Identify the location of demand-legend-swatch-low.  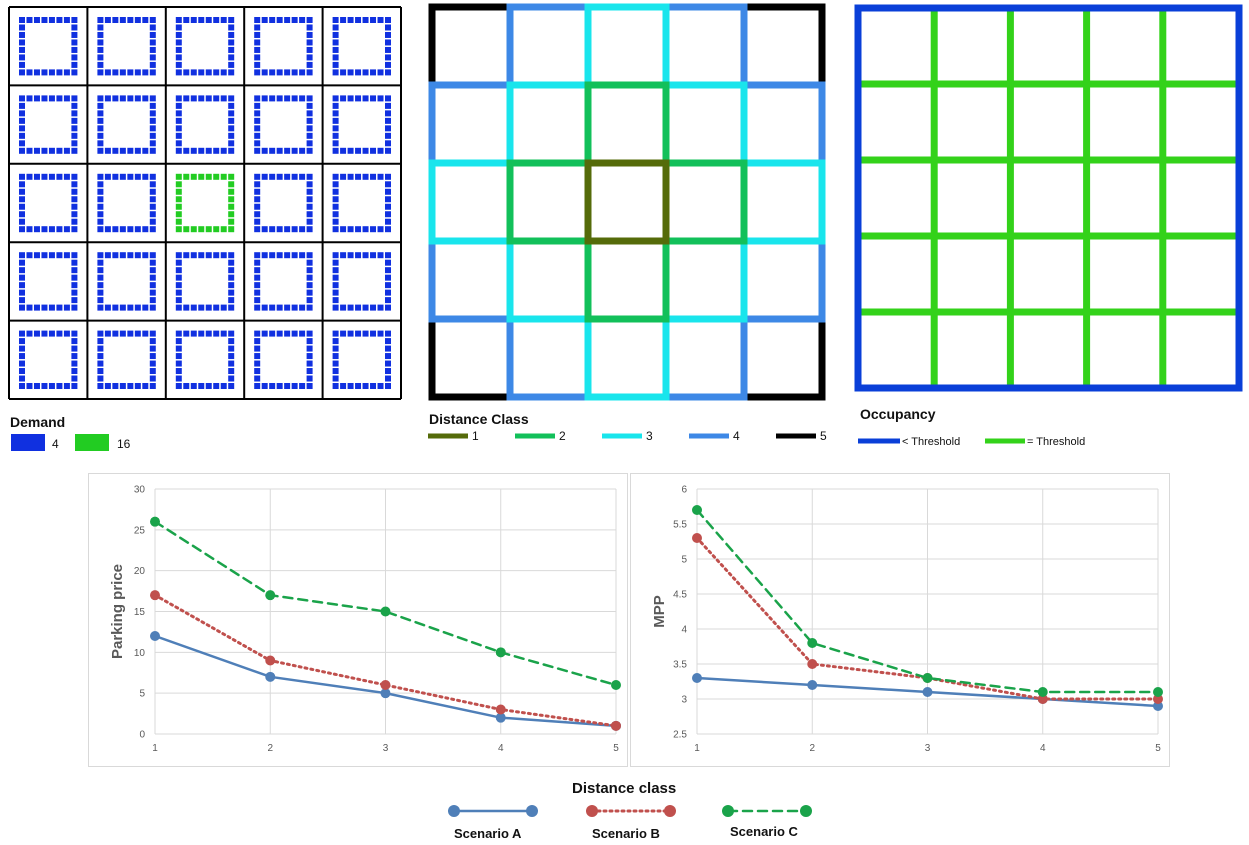
(28, 442).